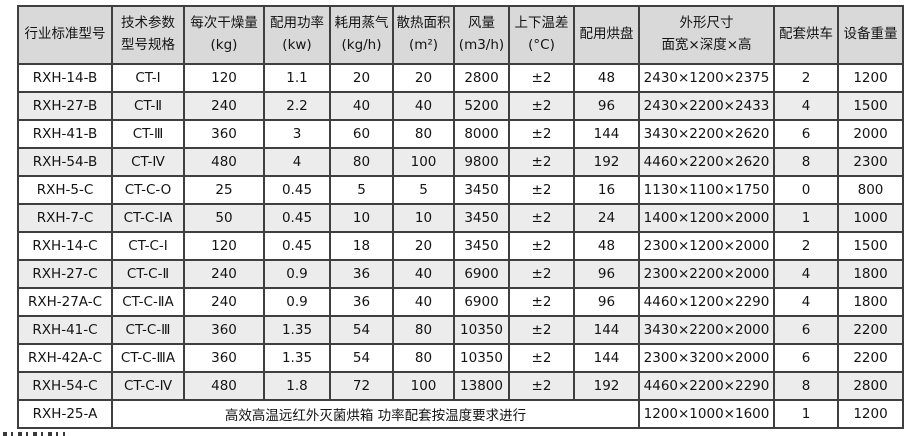 The width and height of the screenshot is (913, 436). What do you see at coordinates (65, 106) in the screenshot?
I see `table-cell: RXH-27-B` at bounding box center [65, 106].